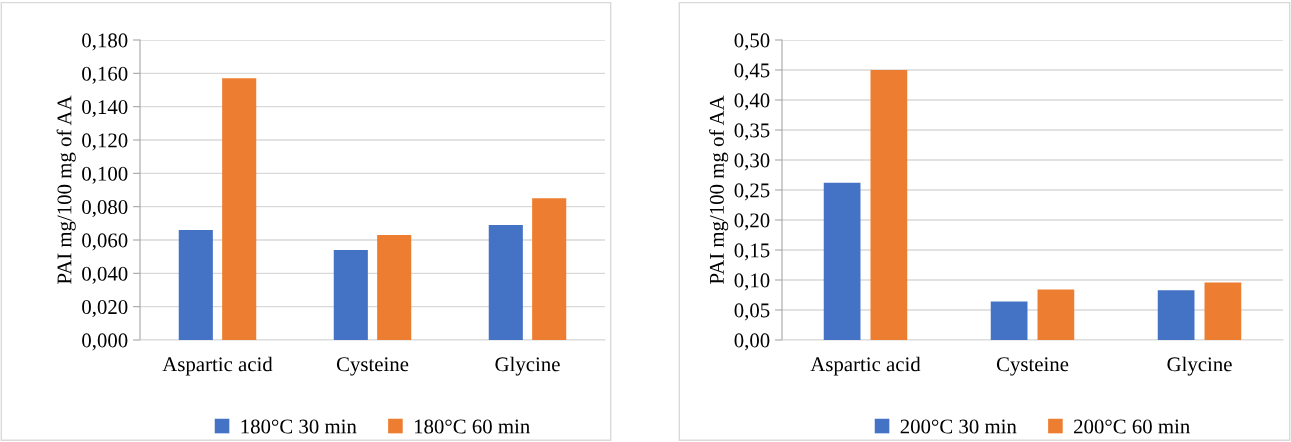 The image size is (1291, 442). What do you see at coordinates (752, 282) in the screenshot?
I see `y-tick-label: 0,10` at bounding box center [752, 282].